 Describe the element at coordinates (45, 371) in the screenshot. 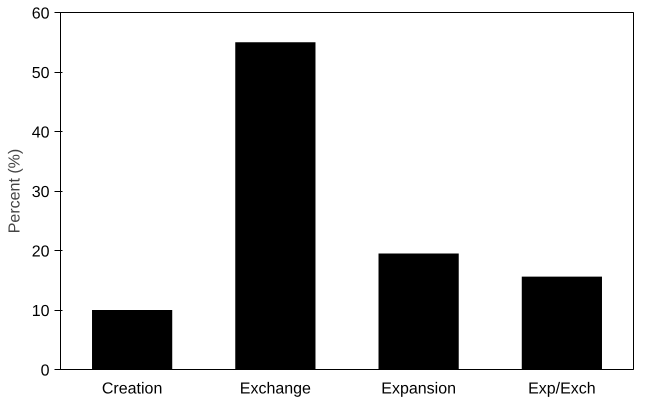

I see `y-tick-label: 0` at that location.